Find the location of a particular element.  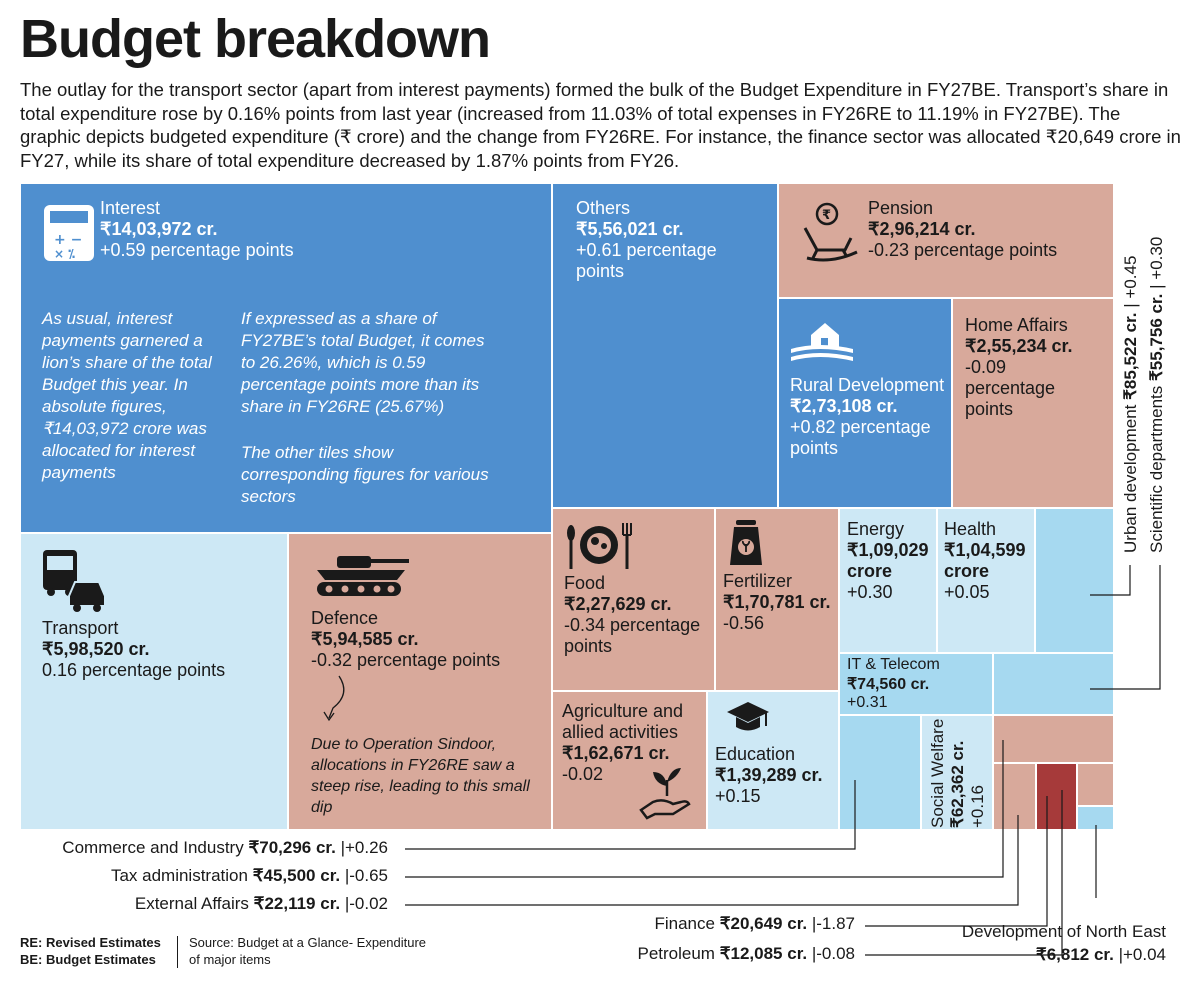

food-change: -0.34 percentage points is located at coordinates (632, 635).